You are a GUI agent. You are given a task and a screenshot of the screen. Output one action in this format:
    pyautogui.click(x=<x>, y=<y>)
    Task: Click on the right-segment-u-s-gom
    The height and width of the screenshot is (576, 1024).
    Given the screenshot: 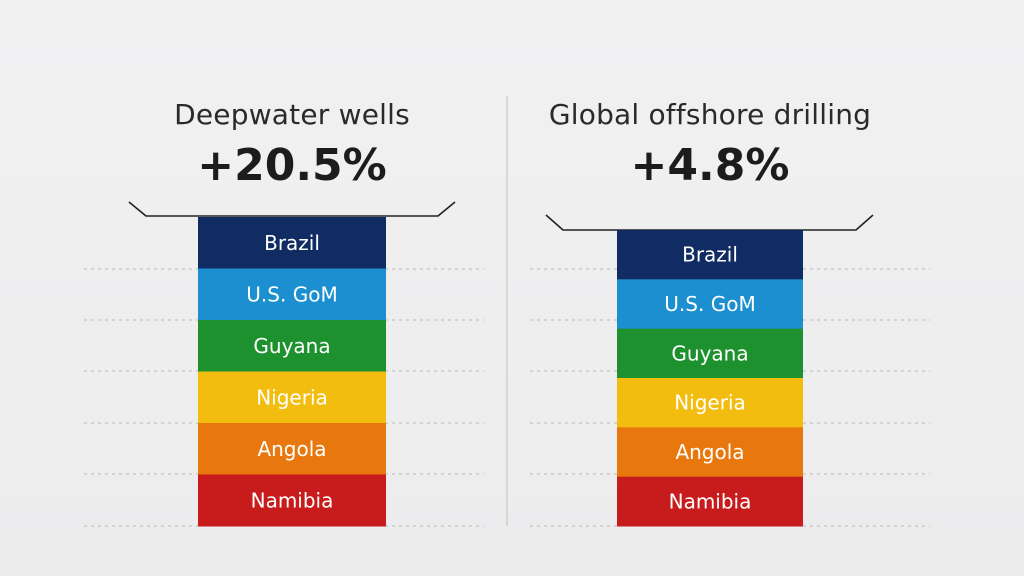 What is the action you would take?
    pyautogui.click(x=710, y=304)
    